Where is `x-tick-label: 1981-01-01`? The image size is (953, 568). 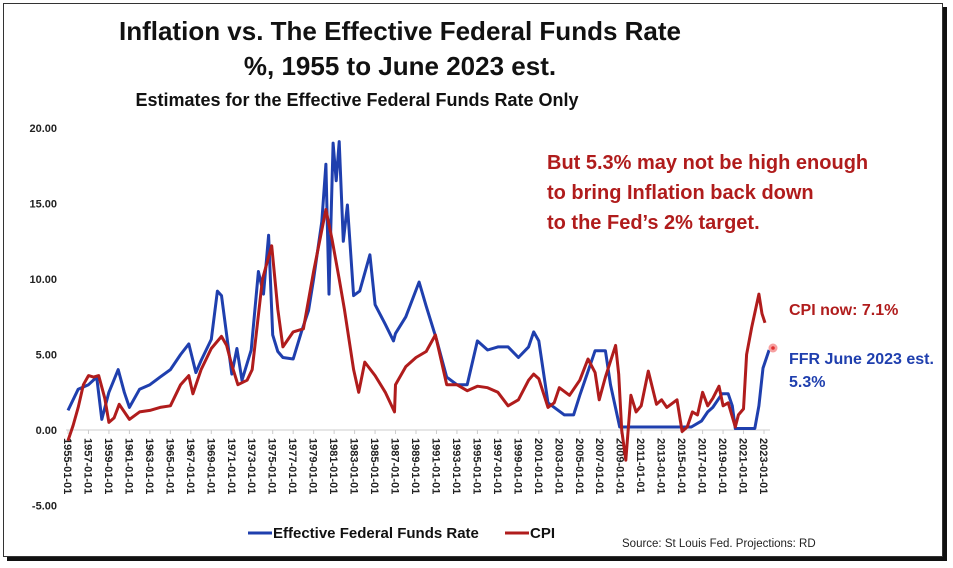
x-tick-label: 1981-01-01 is located at coordinates (333, 466).